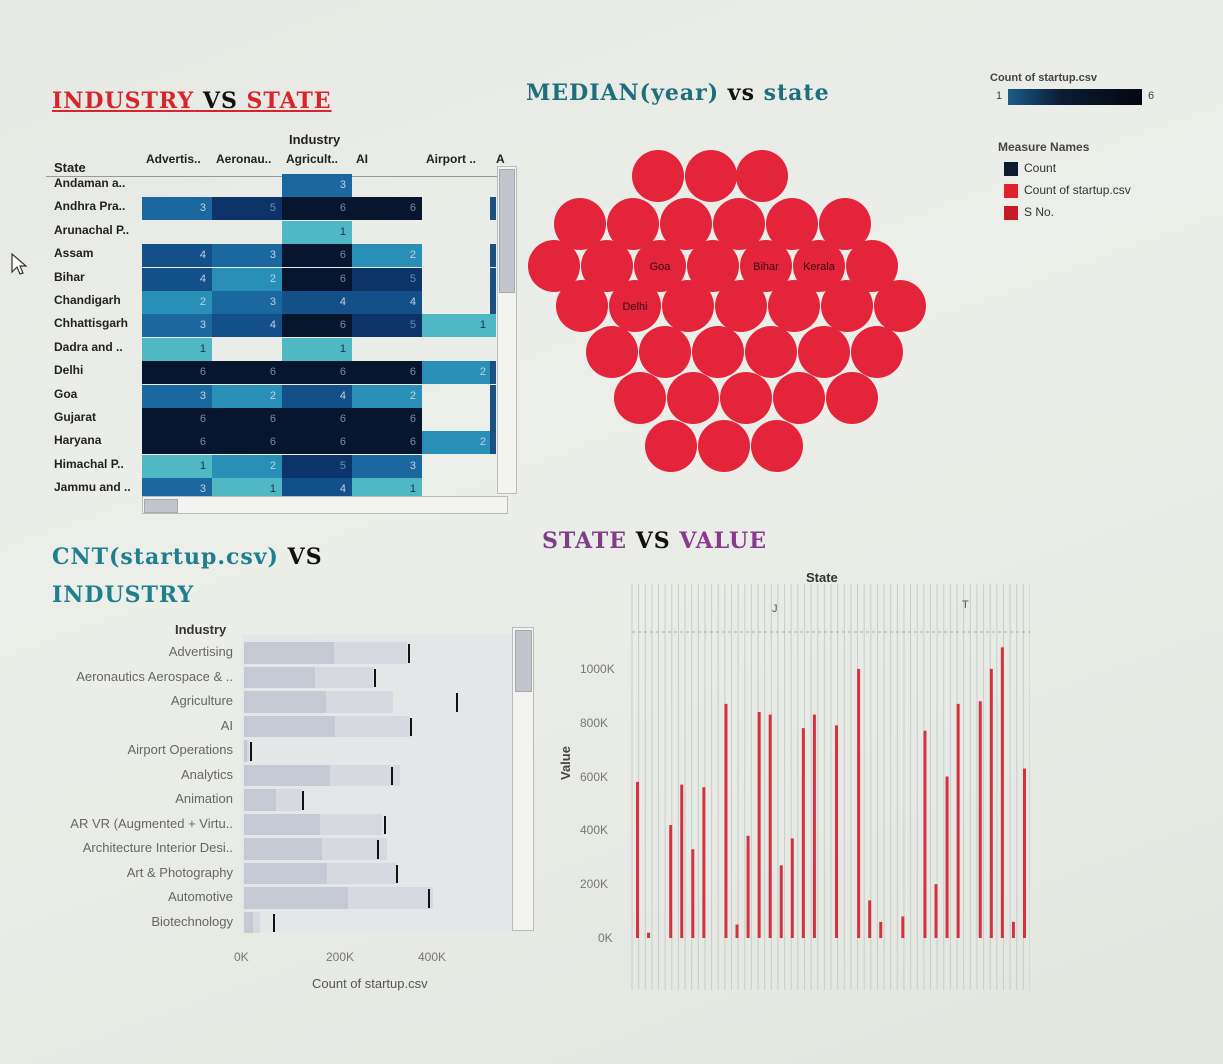  I want to click on heatmap-row-label: Bihar, so click(69, 276).